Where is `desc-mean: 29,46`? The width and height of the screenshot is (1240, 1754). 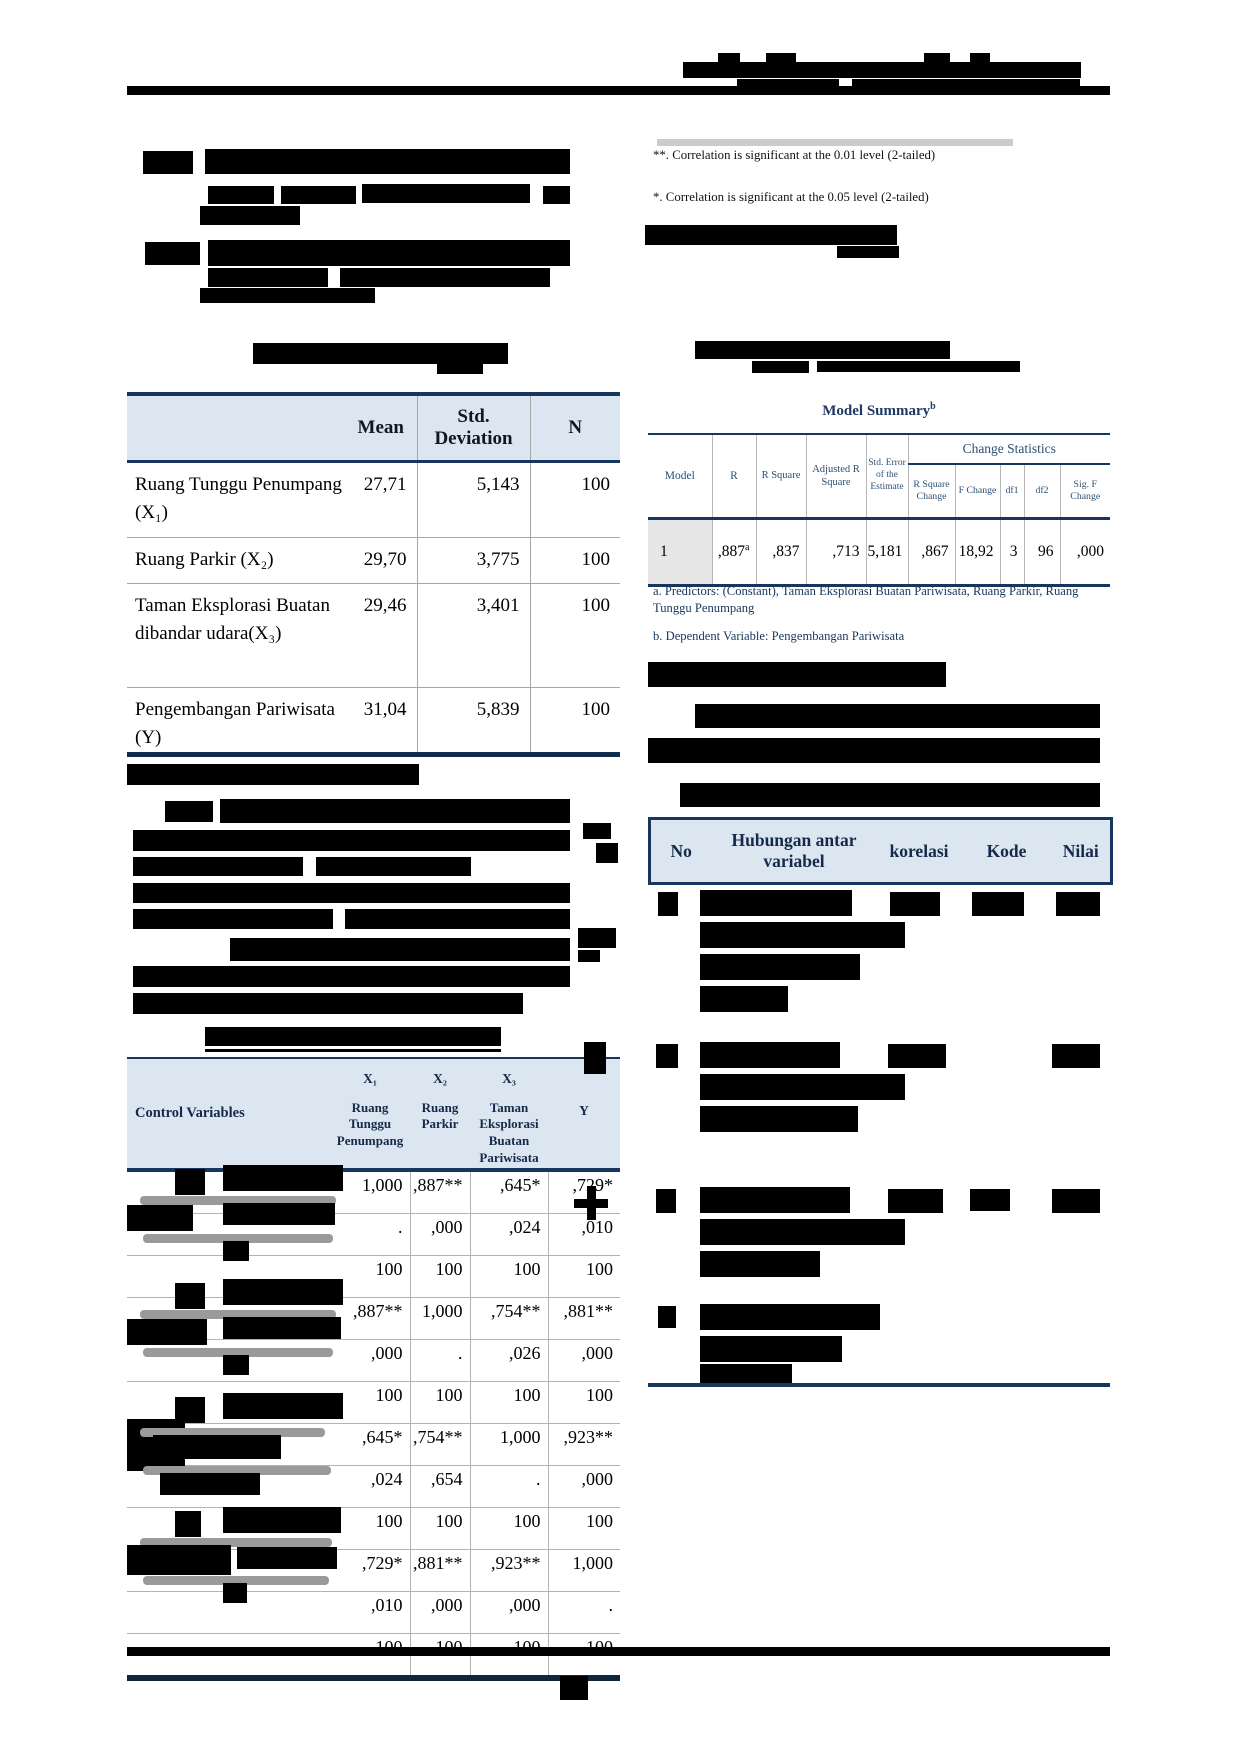 desc-mean: 29,46 is located at coordinates (381, 635).